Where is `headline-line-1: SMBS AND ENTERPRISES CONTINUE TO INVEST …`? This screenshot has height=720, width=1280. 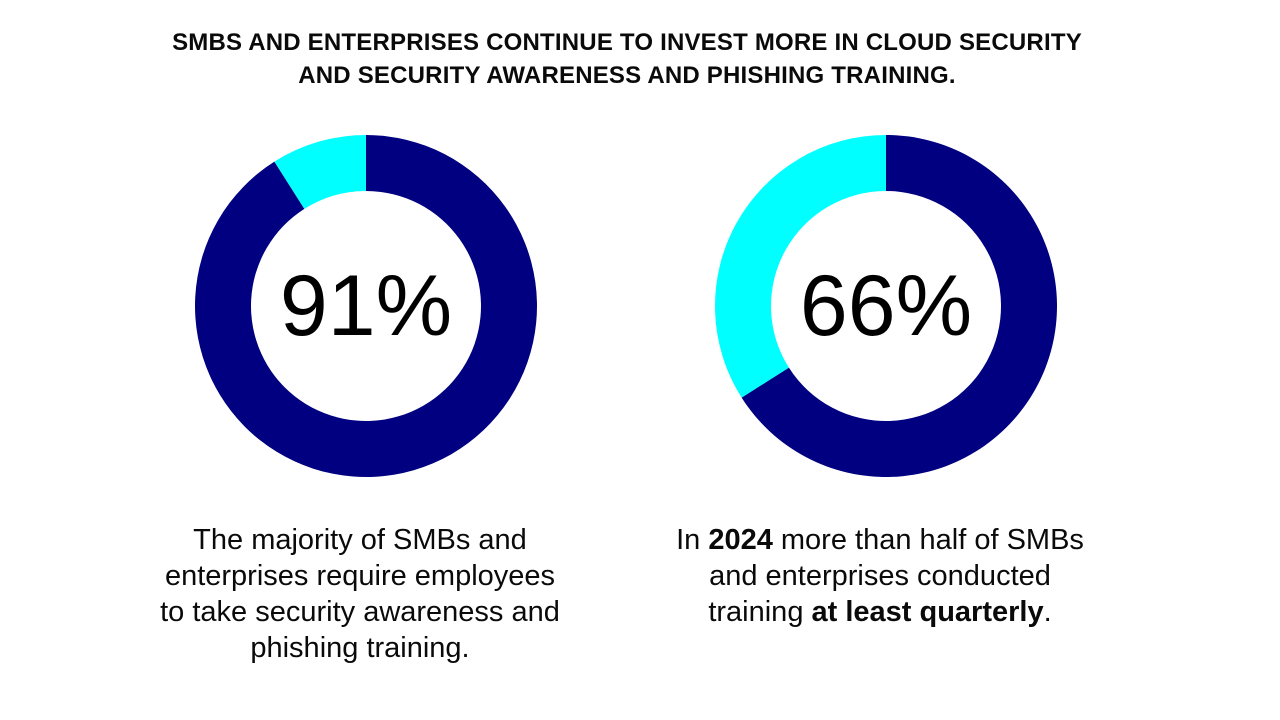
headline-line-1: SMBS AND ENTERPRISES CONTINUE TO INVEST … is located at coordinates (627, 42).